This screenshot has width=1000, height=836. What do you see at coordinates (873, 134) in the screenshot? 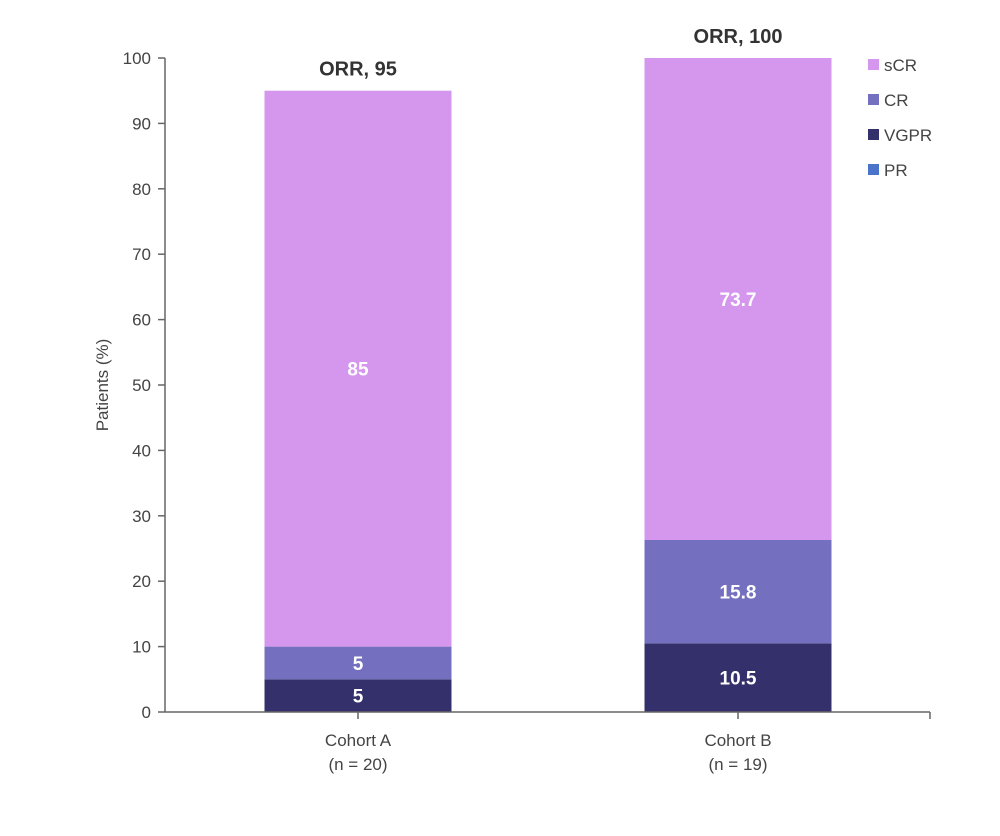
I see `legend-swatch-vgpr` at bounding box center [873, 134].